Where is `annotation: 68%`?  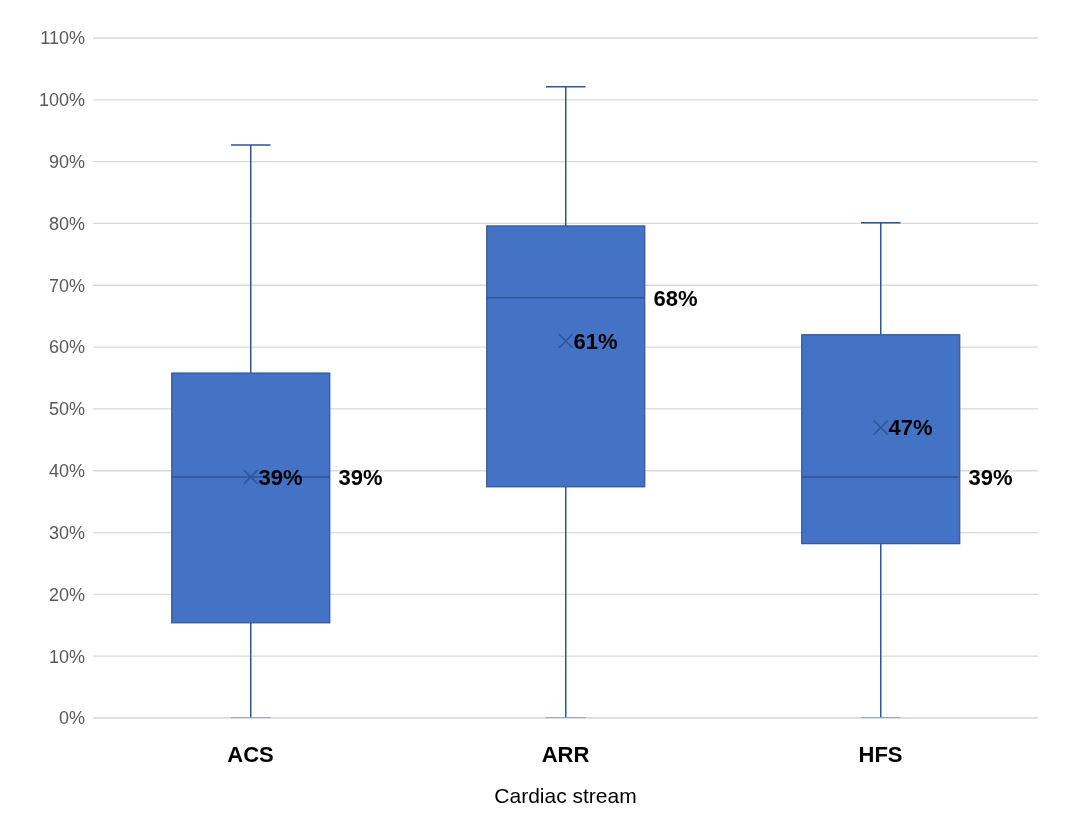
annotation: 68% is located at coordinates (675, 298).